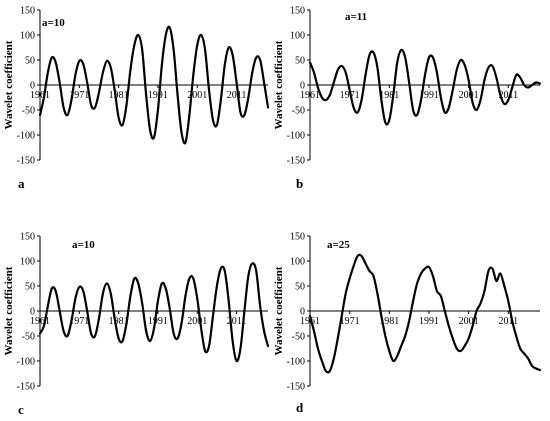 The height and width of the screenshot is (421, 550). Describe the element at coordinates (21, 183) in the screenshot. I see `panel-letter: a` at that location.